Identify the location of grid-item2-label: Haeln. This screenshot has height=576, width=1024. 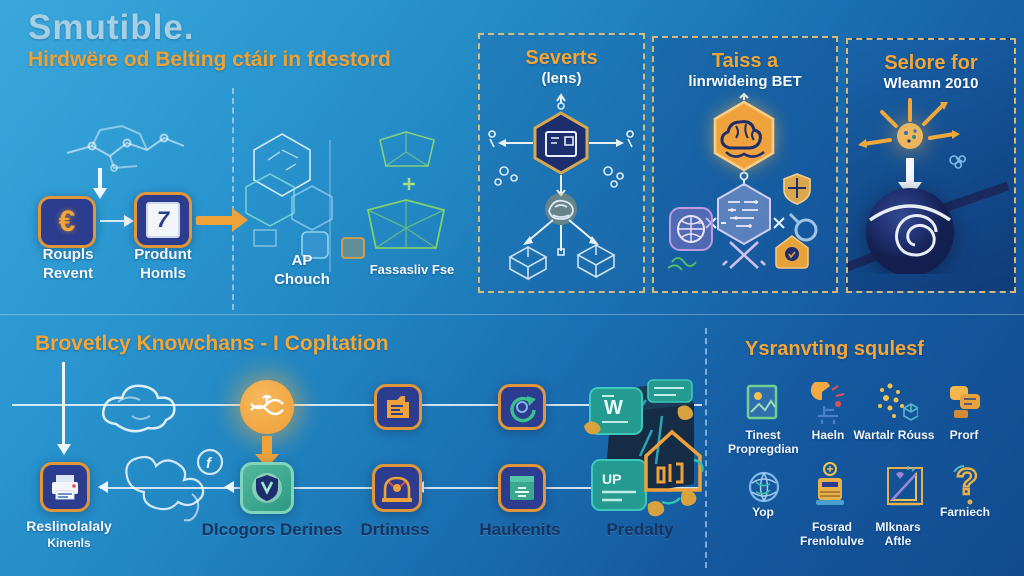
(828, 435).